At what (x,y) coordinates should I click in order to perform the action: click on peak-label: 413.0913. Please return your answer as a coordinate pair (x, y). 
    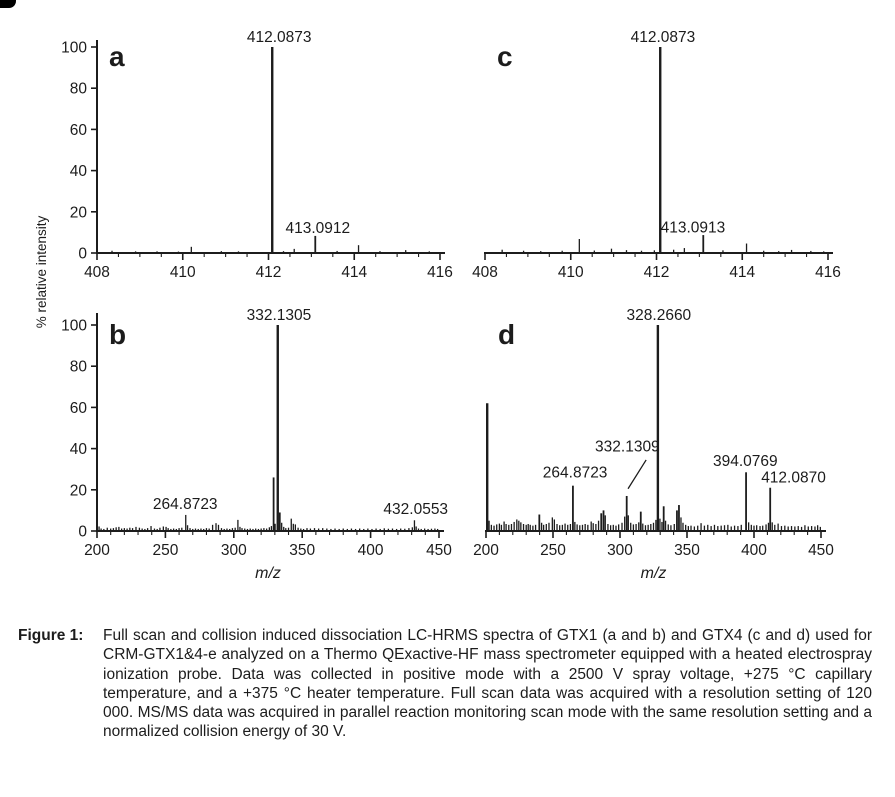
    Looking at the image, I should click on (693, 227).